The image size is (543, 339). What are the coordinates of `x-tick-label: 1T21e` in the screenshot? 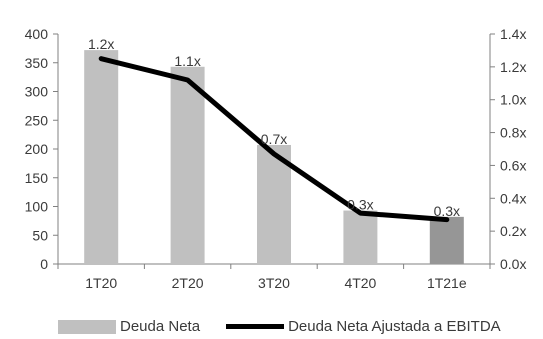 It's located at (447, 283).